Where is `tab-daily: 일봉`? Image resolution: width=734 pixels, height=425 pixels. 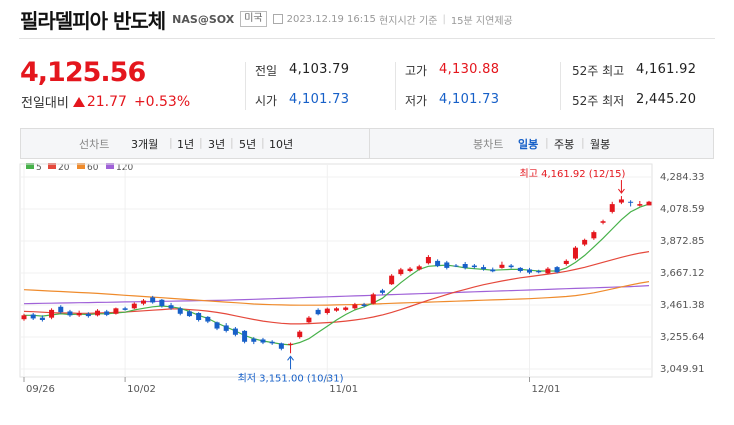 tab-daily: 일봉 is located at coordinates (528, 144).